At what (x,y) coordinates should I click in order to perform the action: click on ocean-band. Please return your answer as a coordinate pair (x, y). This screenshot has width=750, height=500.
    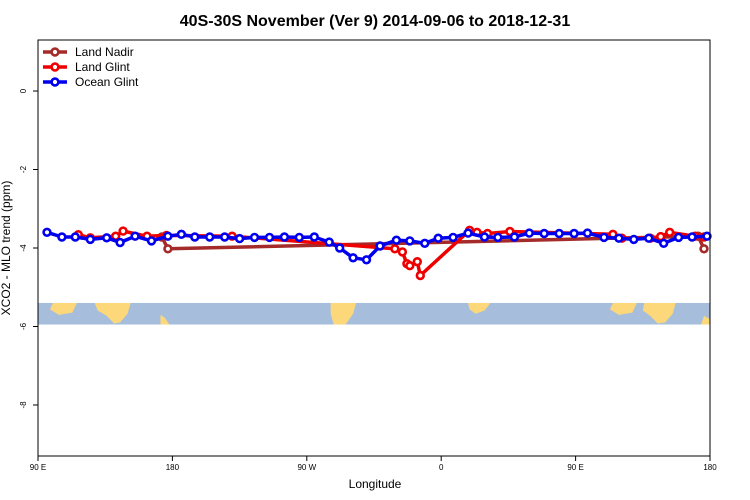
    Looking at the image, I should click on (374, 313).